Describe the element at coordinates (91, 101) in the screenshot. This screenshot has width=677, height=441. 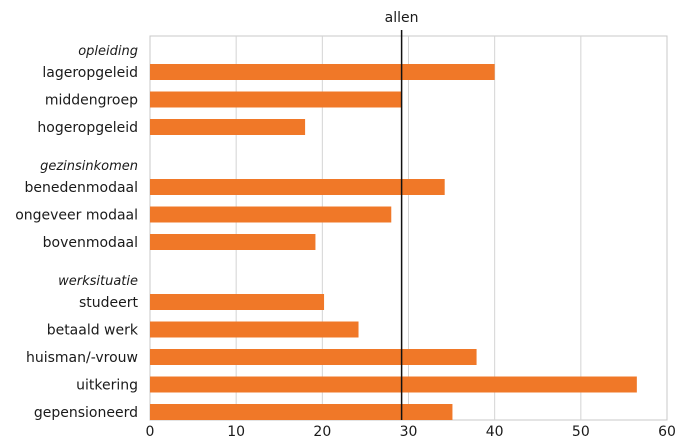
I see `category-label: middengroep` at that location.